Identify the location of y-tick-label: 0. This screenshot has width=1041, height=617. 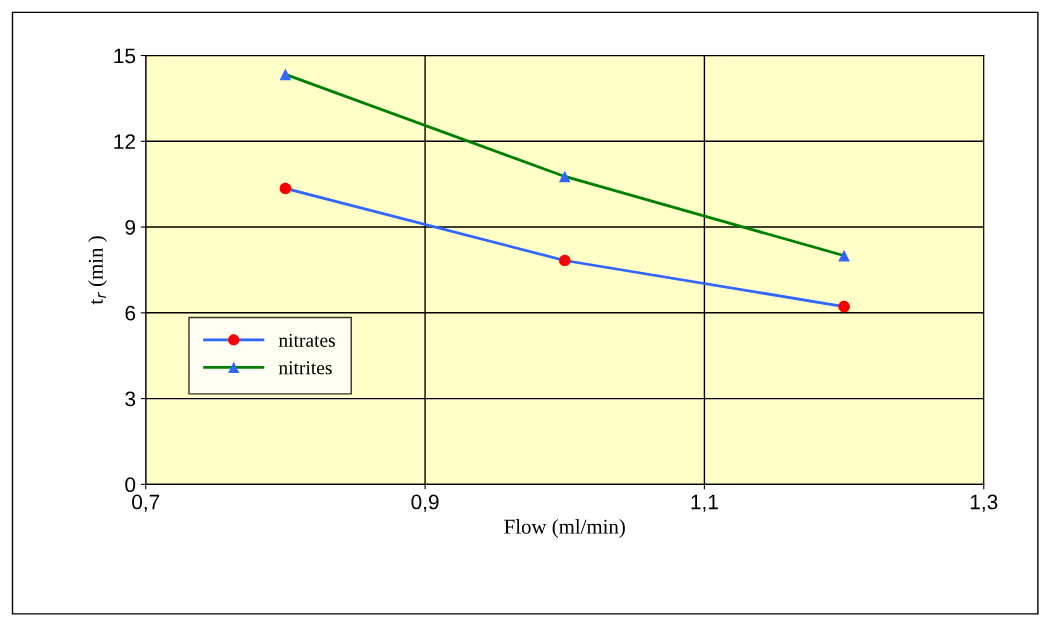
(130, 485).